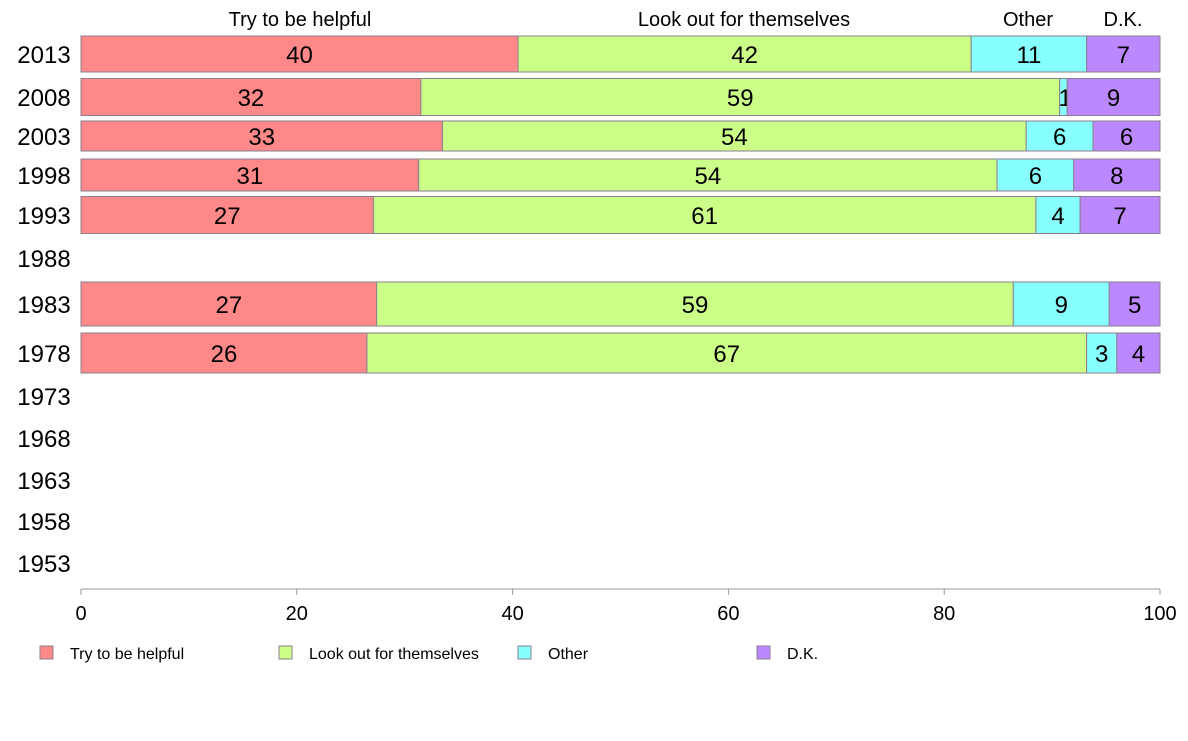  I want to click on year-label: 2013, so click(43, 55).